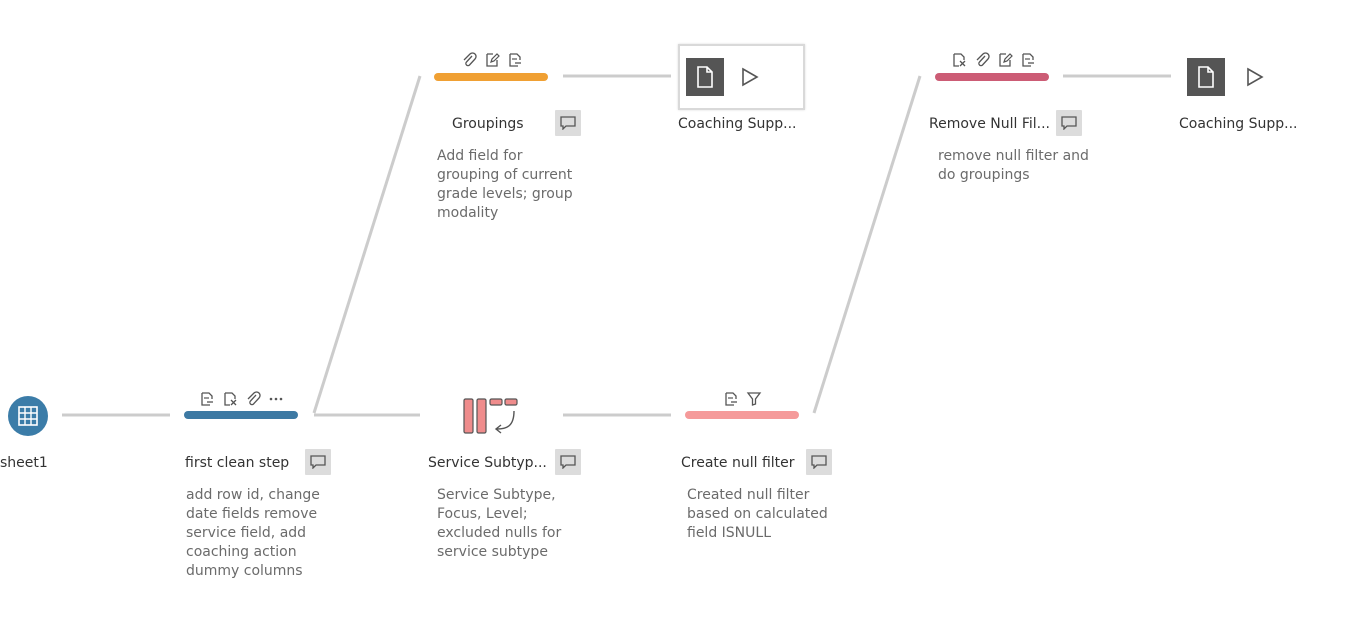 The width and height of the screenshot is (1345, 626). What do you see at coordinates (1013, 165) in the screenshot?
I see `removenull-description: remove null filter and do groupings` at bounding box center [1013, 165].